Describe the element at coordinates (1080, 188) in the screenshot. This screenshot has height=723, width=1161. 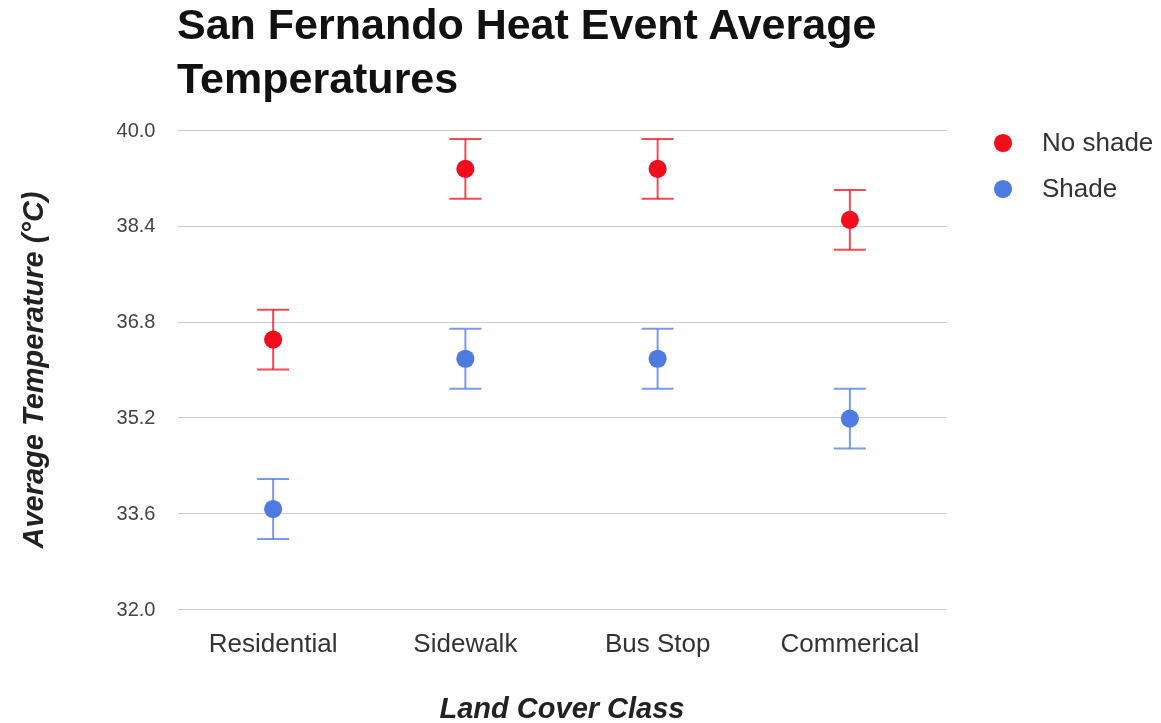
I see `legend-label: Shade` at that location.